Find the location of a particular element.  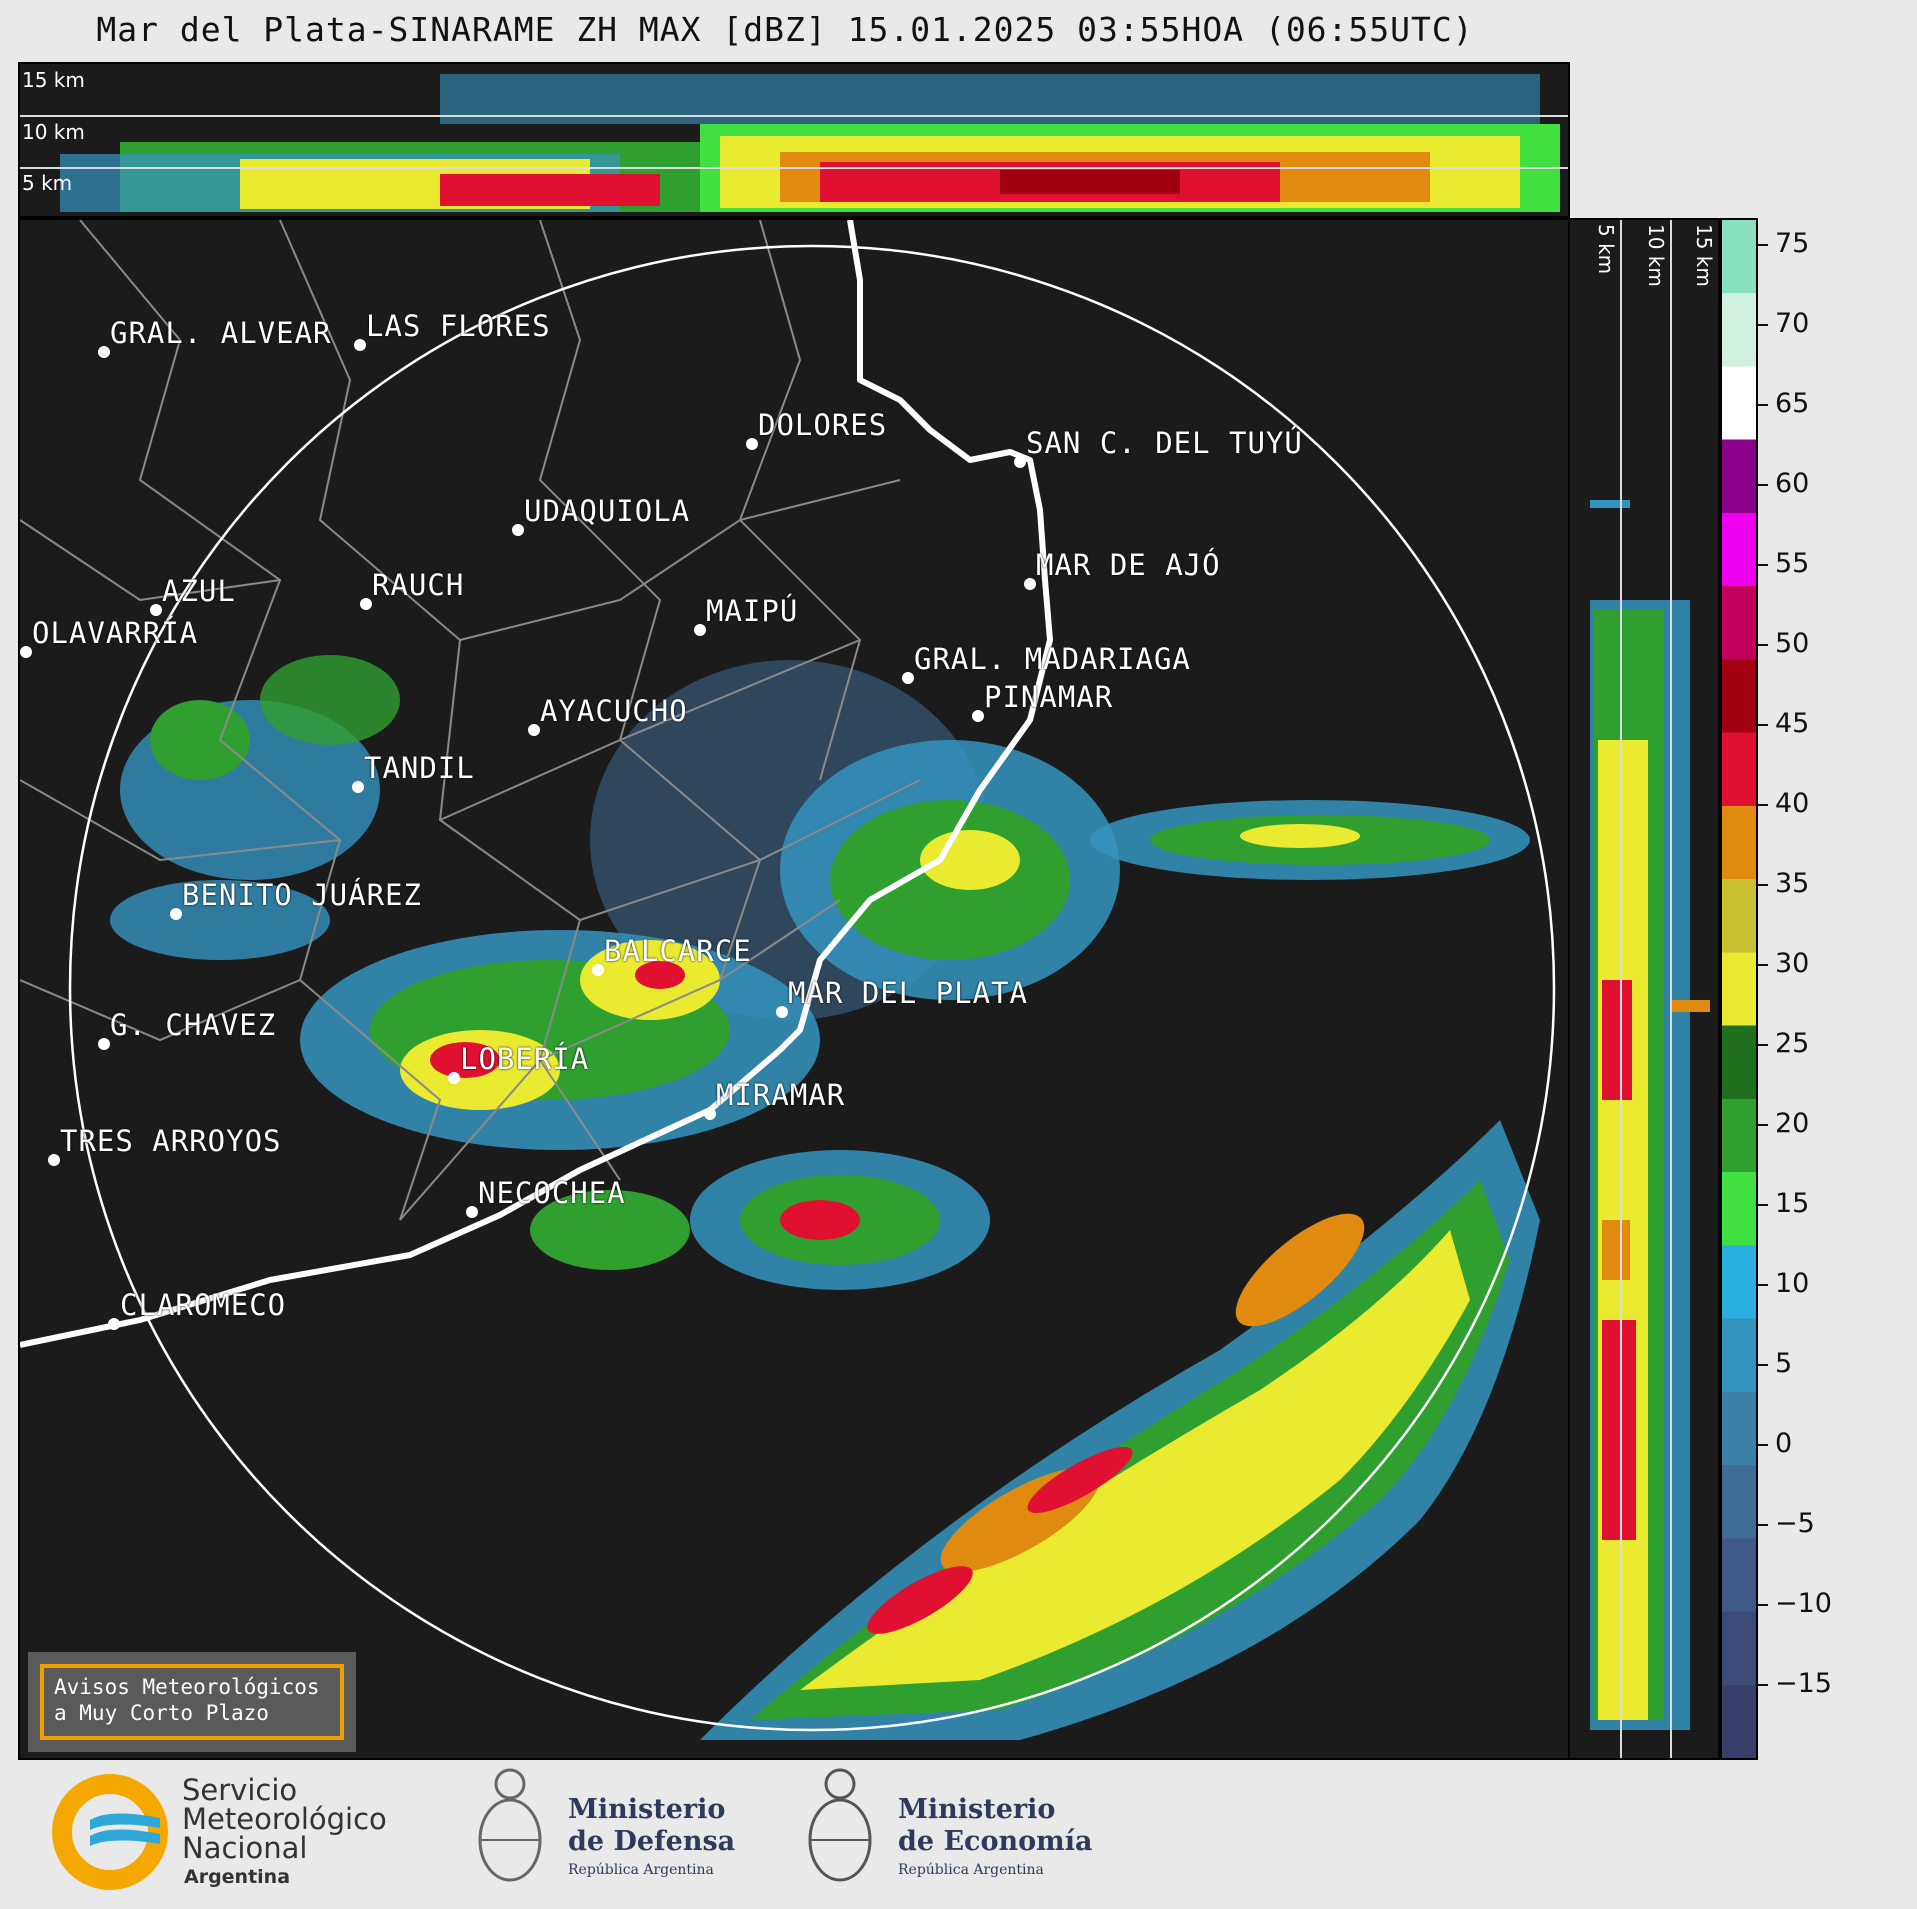

side-cross-section-echoes is located at coordinates (1650, 1115).